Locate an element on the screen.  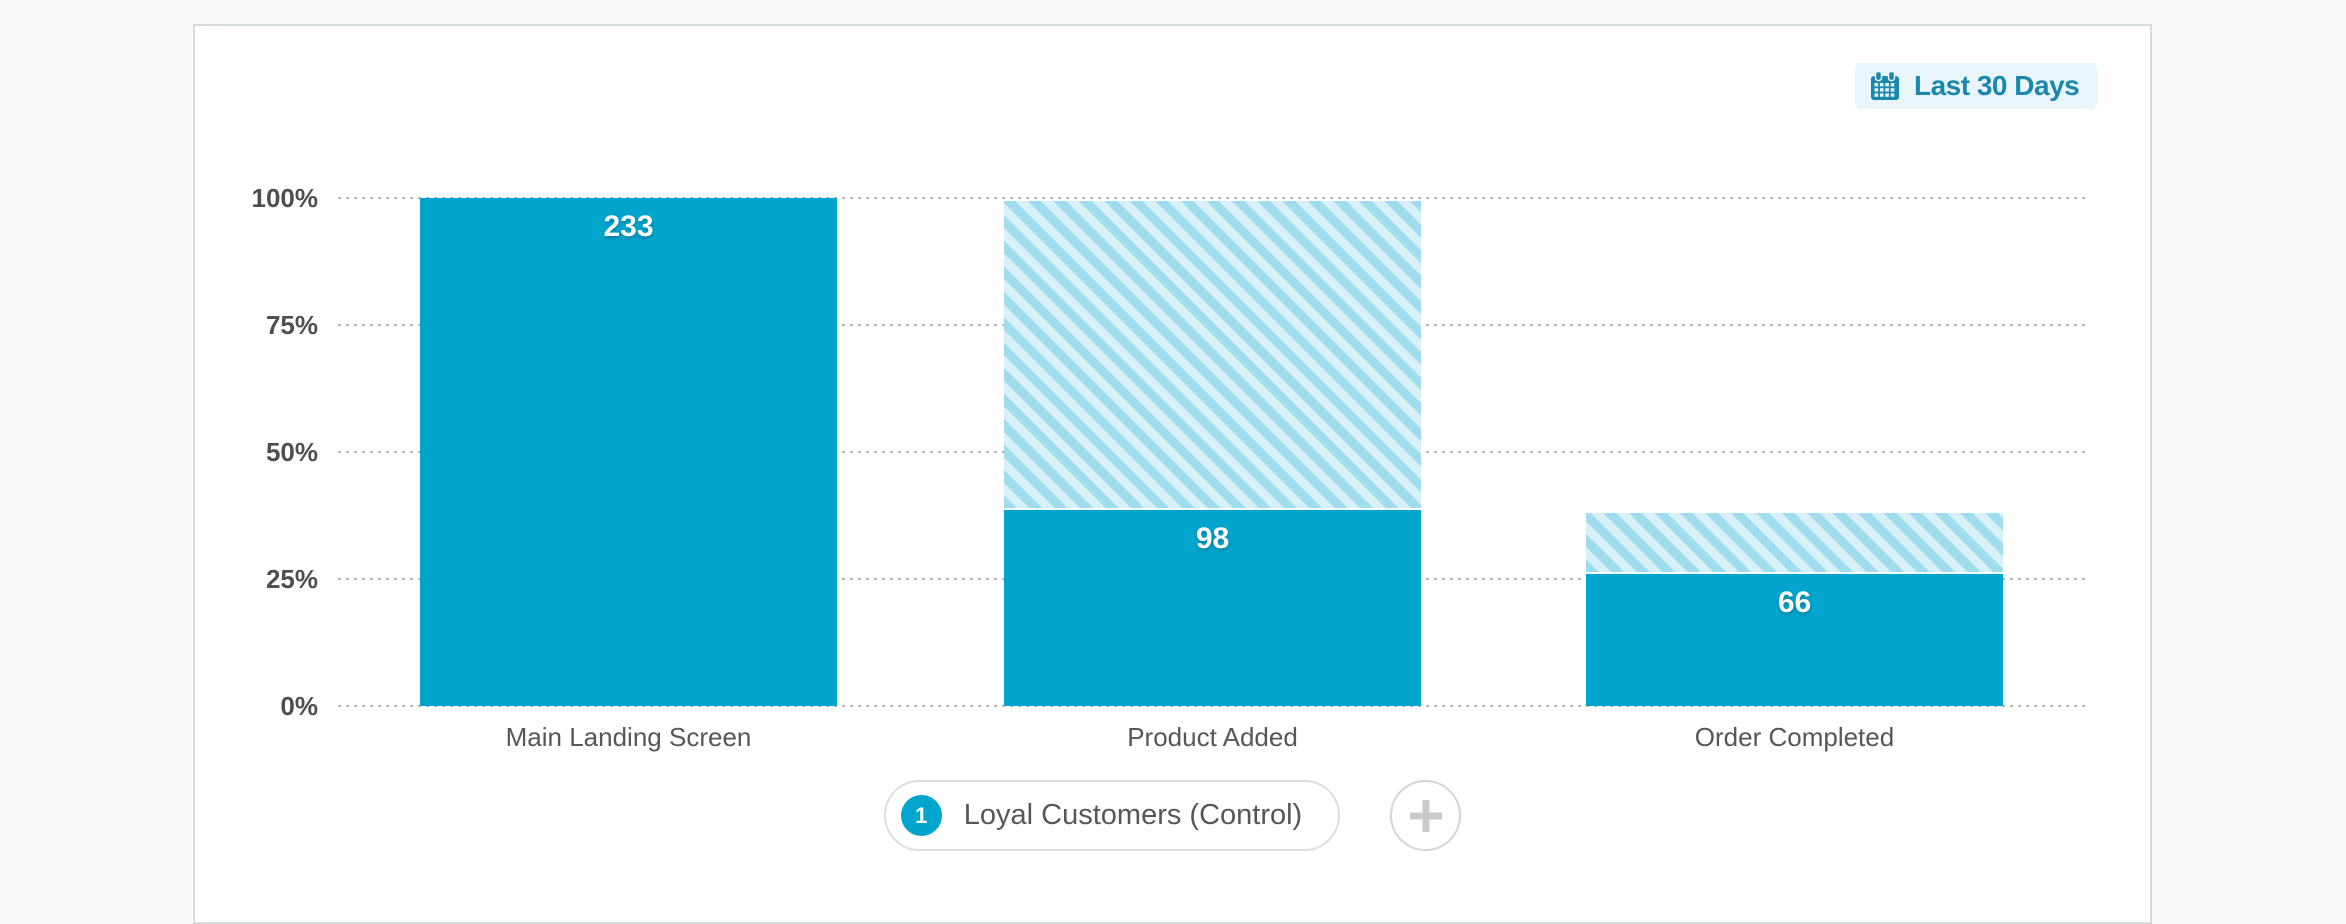
x-axis-label-1: Main Landing Screen is located at coordinates (628, 737).